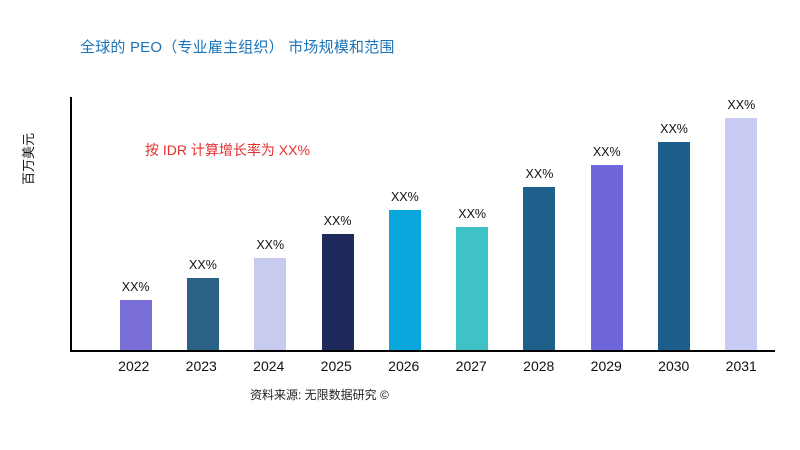 This screenshot has height=450, width=800. I want to click on bar-slot-2029: XX%, so click(606, 247).